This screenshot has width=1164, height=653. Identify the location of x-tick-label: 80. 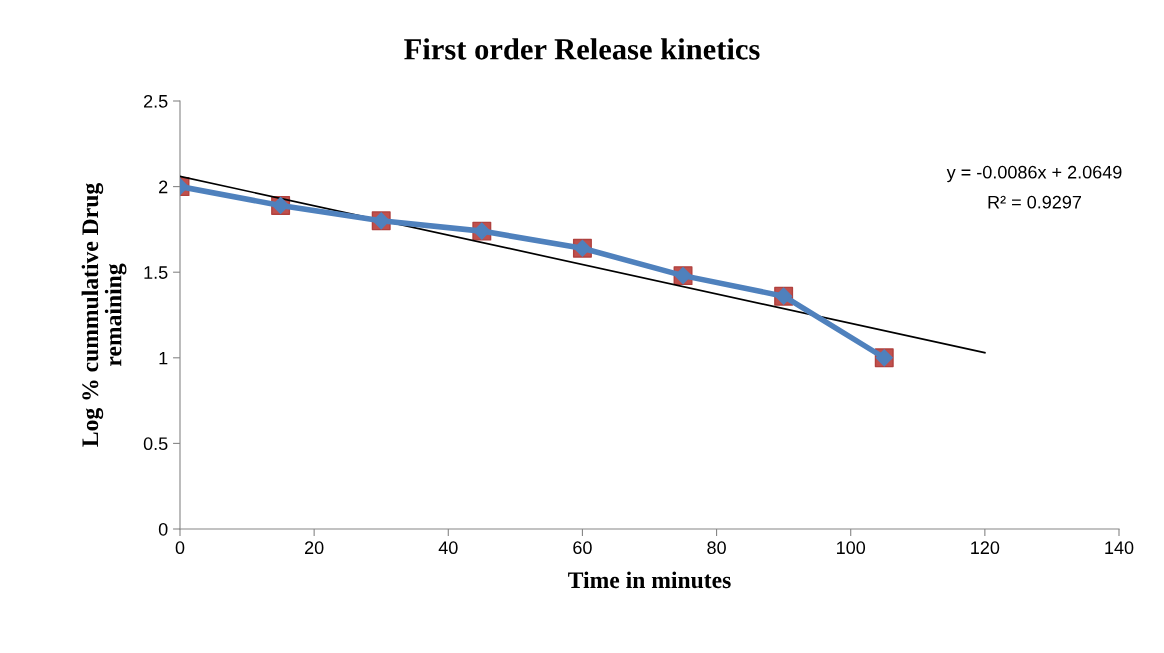
(716, 548).